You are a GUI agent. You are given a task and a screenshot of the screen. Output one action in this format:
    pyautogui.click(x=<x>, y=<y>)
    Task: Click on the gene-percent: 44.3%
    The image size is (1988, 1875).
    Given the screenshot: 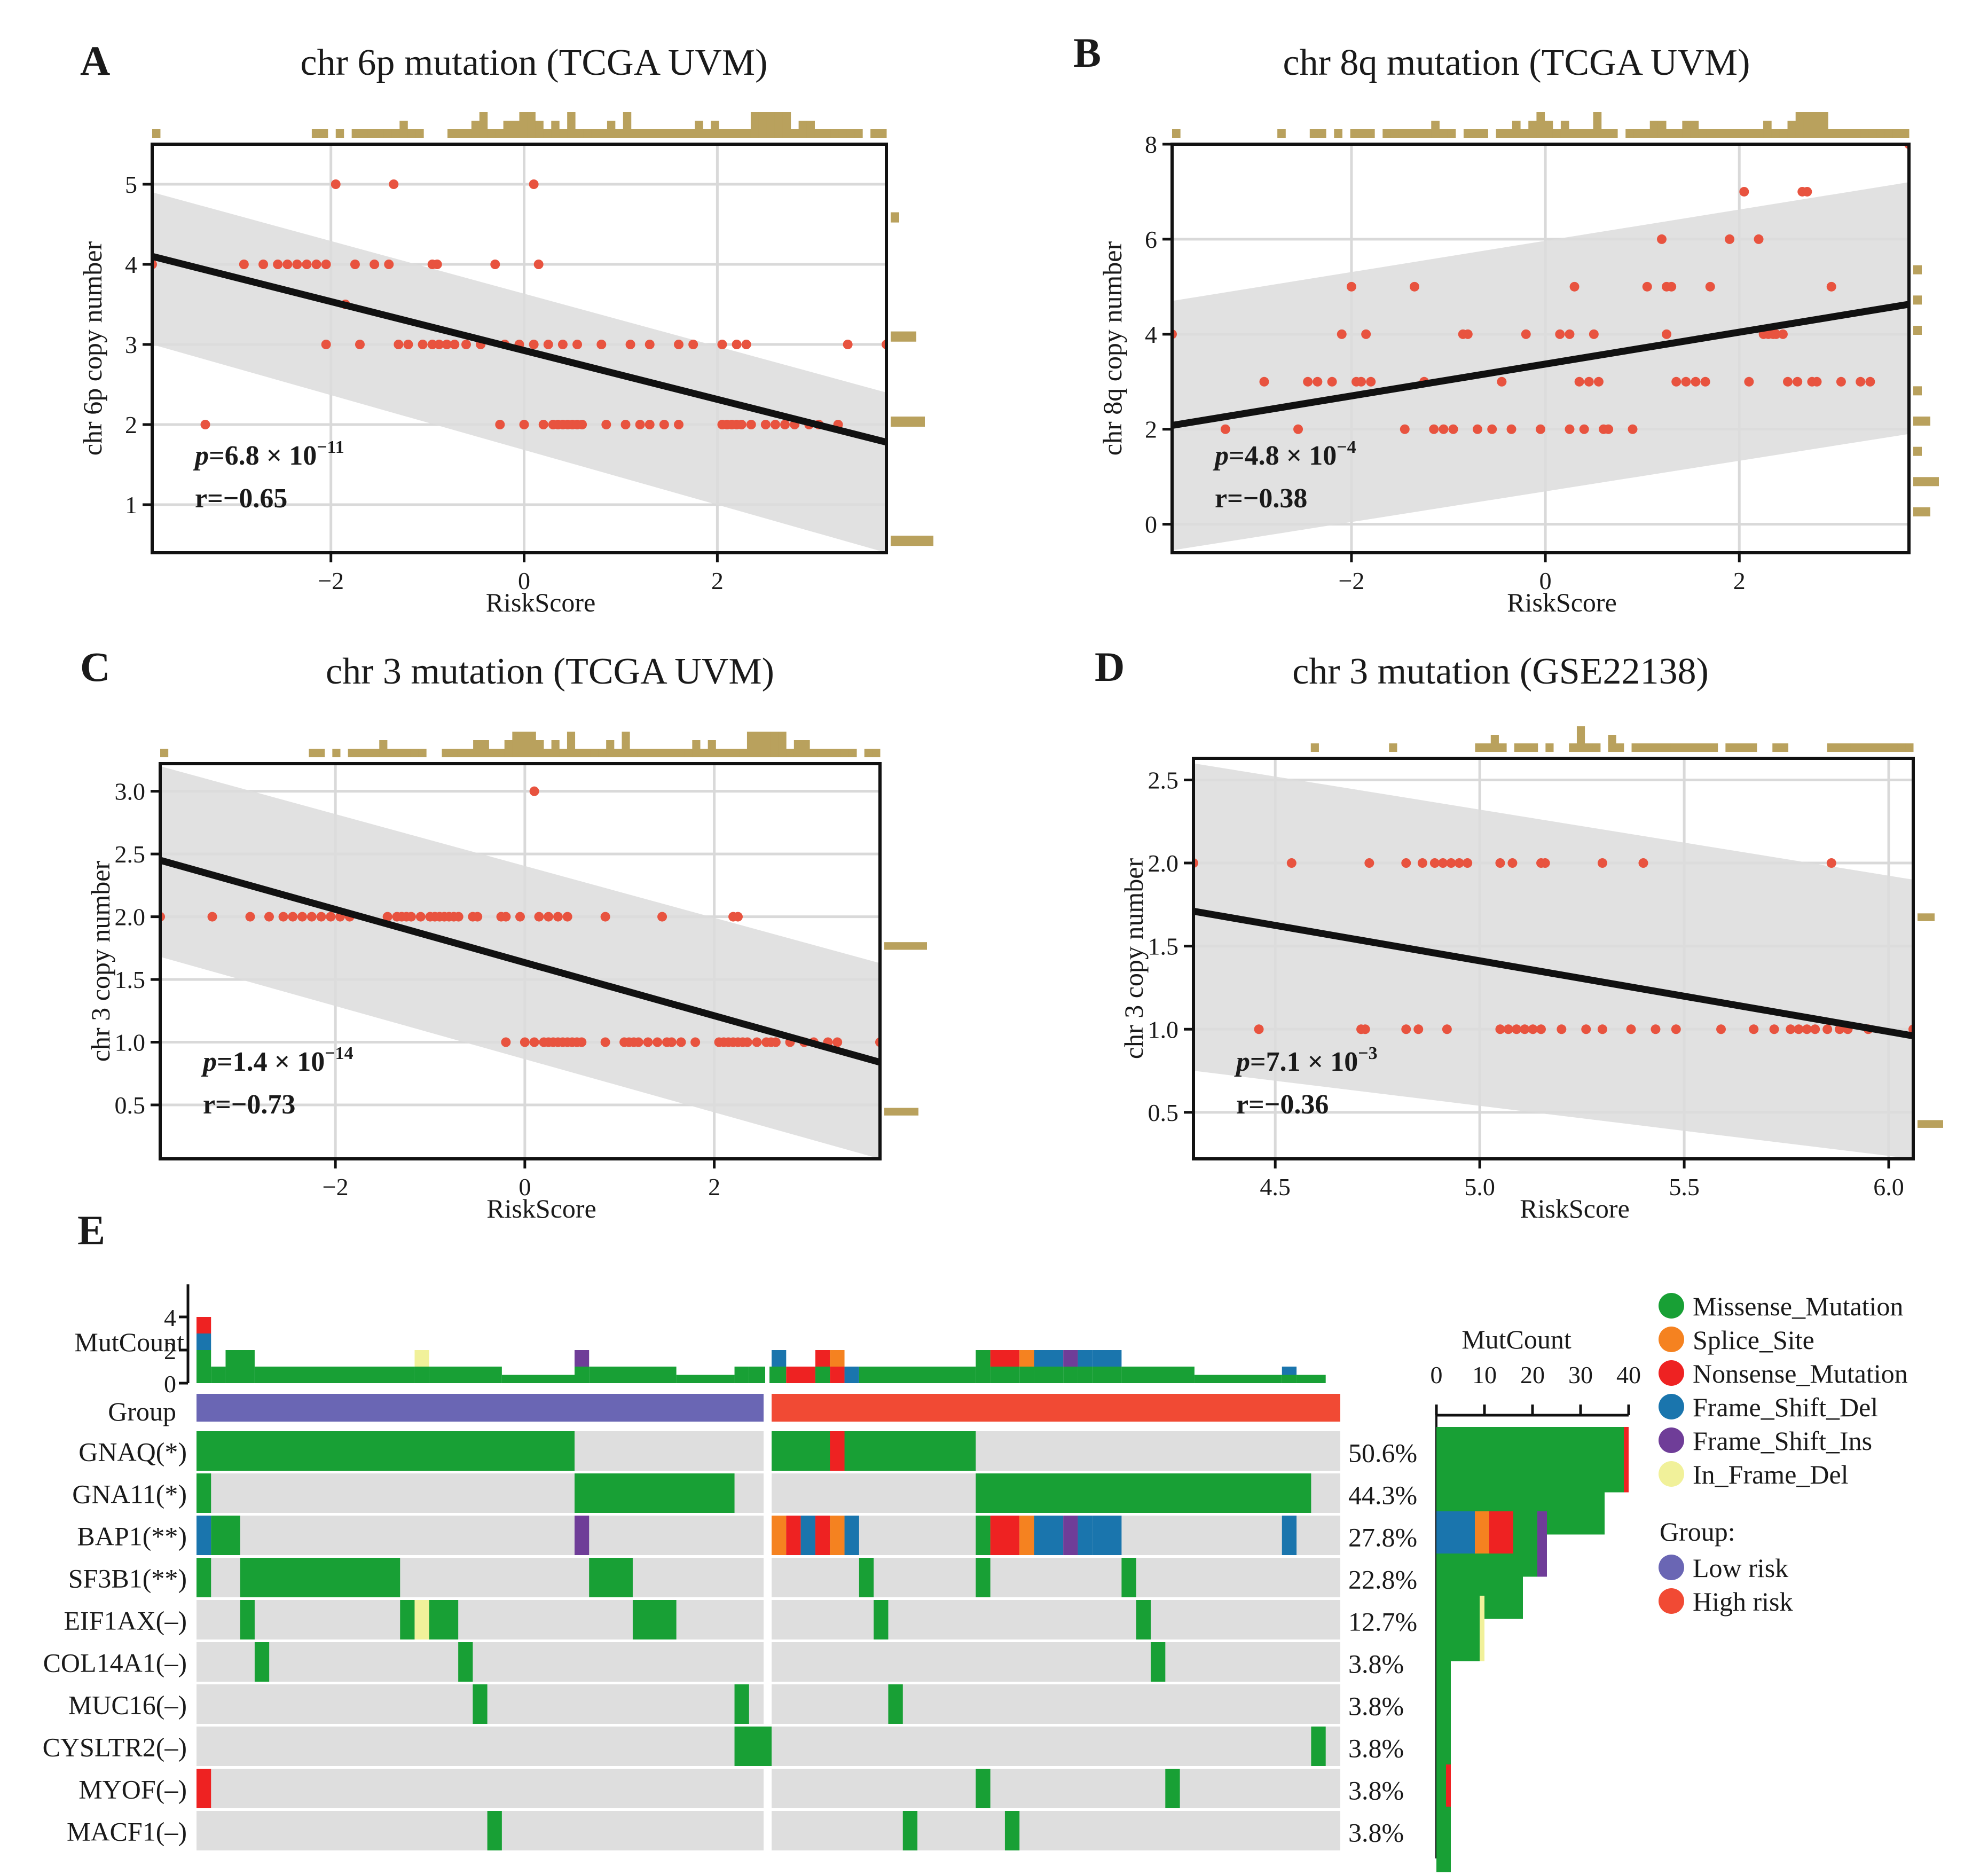 What is the action you would take?
    pyautogui.click(x=1382, y=1495)
    